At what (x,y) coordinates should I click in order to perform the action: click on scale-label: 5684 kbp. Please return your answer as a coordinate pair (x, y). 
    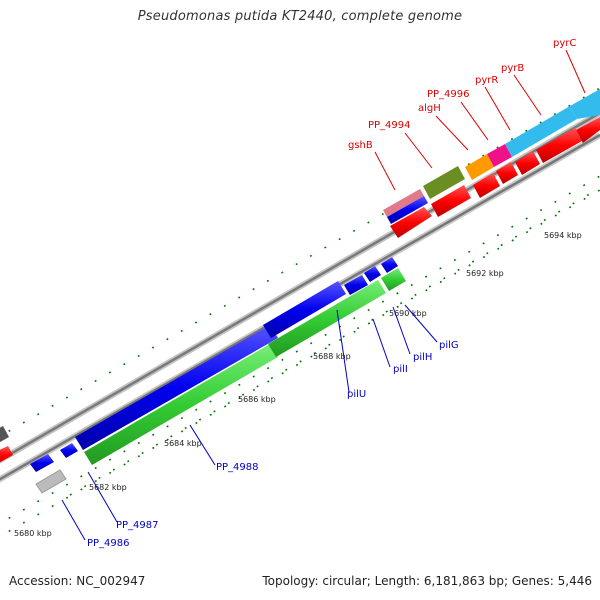
    Looking at the image, I should click on (183, 443).